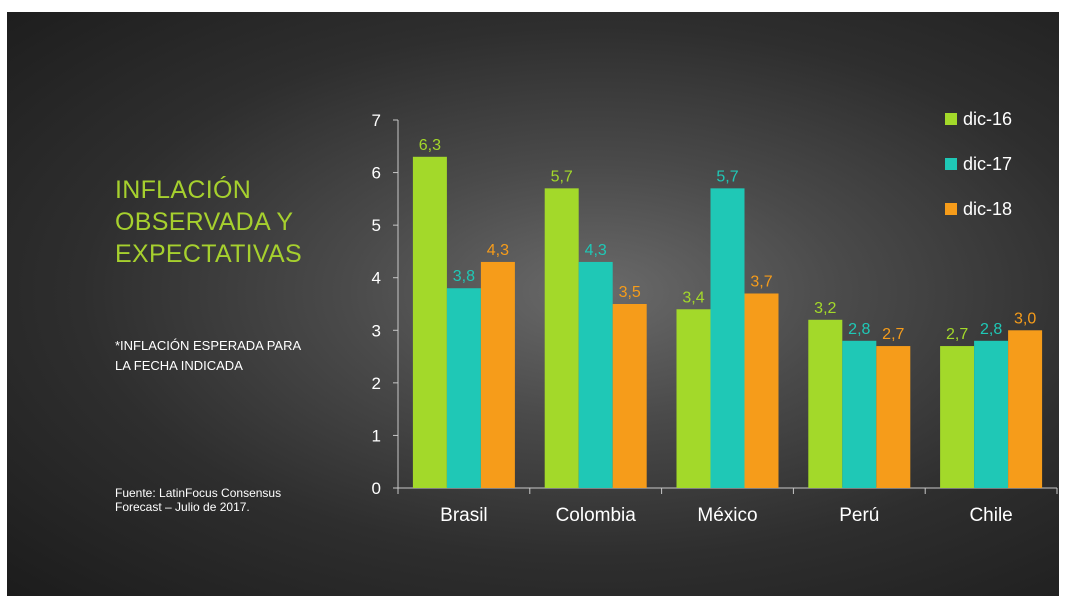  I want to click on y-tick-label: 5, so click(376, 225).